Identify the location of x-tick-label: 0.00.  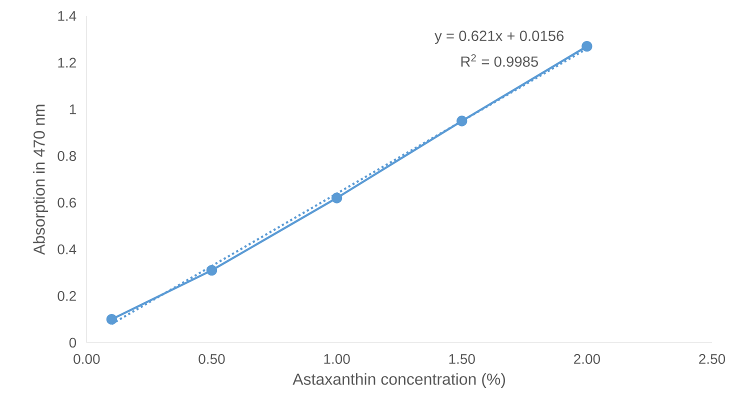
(87, 359).